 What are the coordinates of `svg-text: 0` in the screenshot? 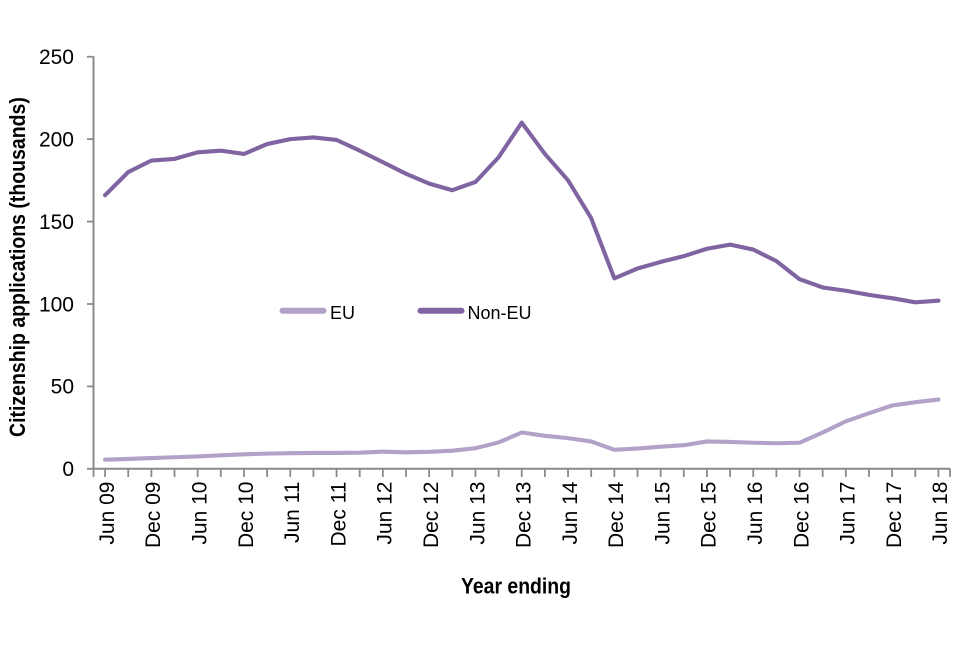 It's located at (68, 469).